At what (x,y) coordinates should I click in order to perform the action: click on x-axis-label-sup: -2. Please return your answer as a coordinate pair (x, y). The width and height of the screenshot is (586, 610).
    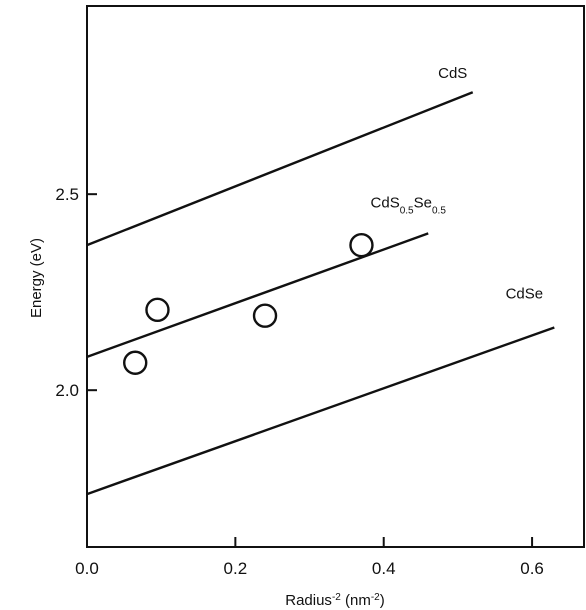
    Looking at the image, I should click on (336, 597).